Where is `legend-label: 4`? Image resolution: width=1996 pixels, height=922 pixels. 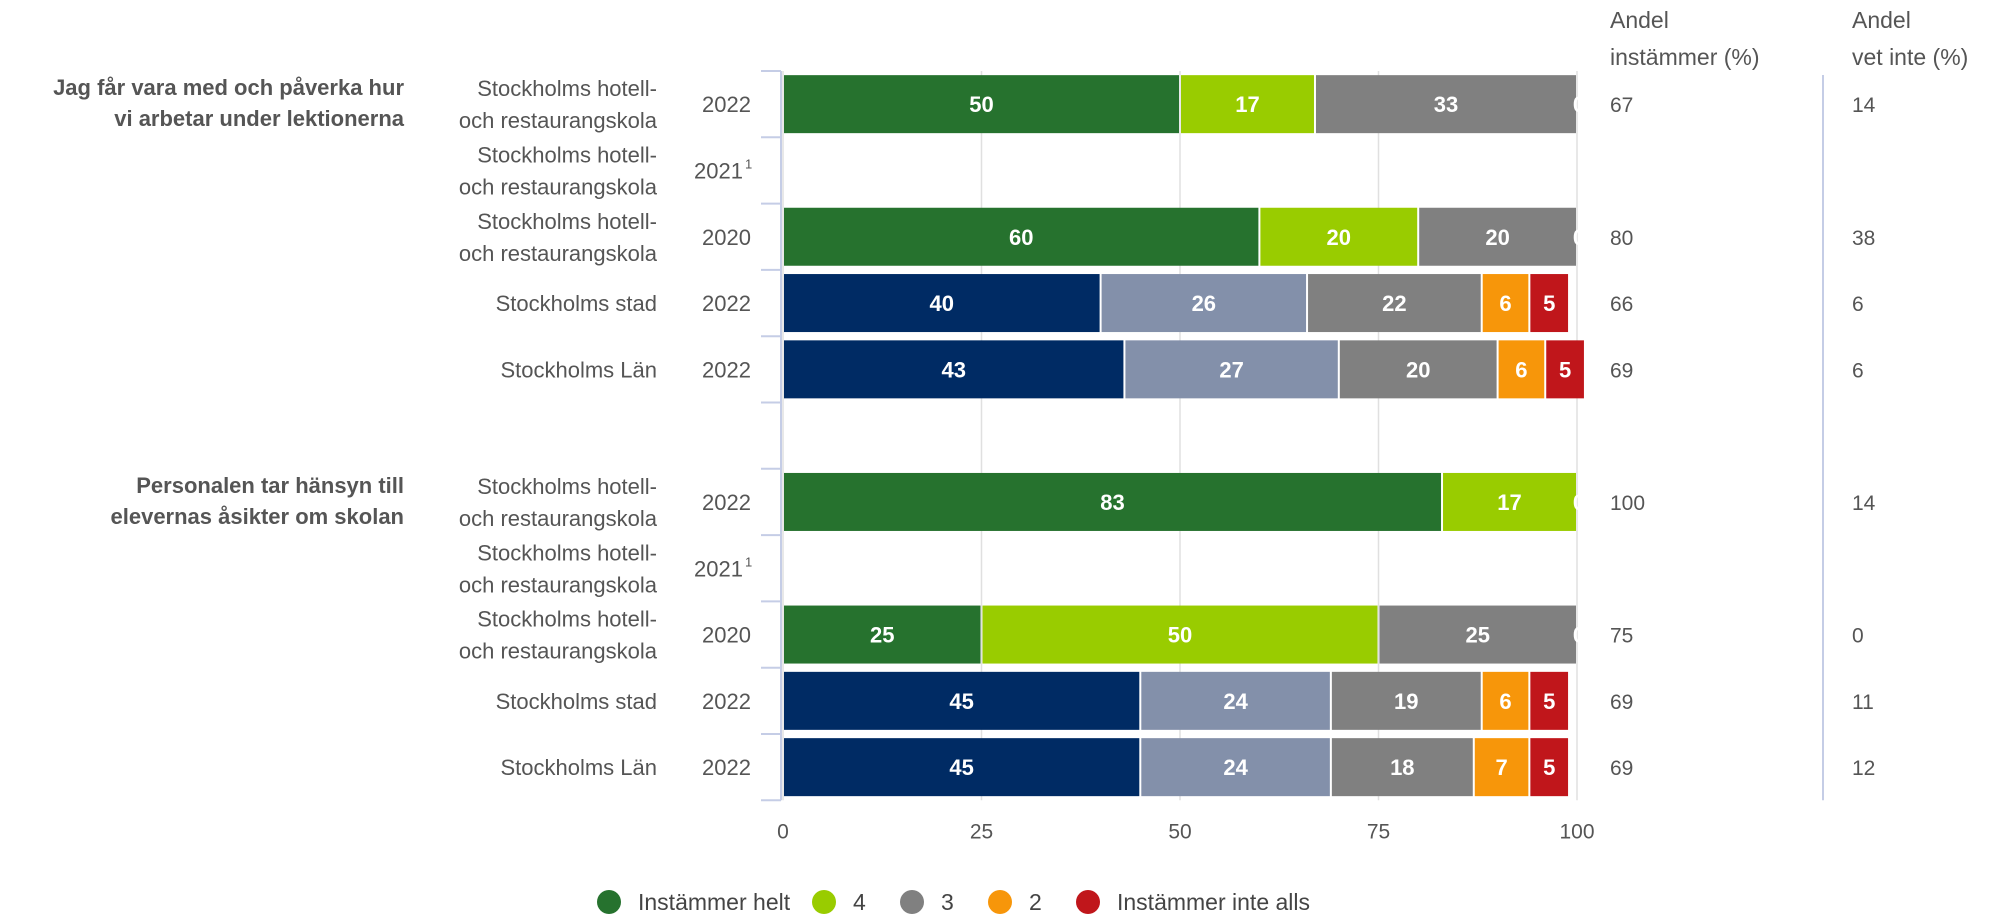 legend-label: 4 is located at coordinates (859, 902).